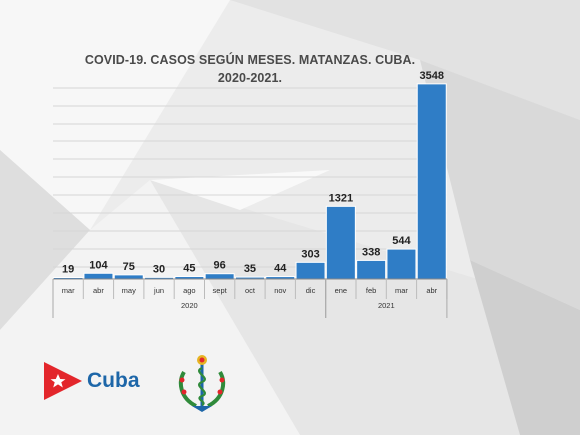 Image resolution: width=580 pixels, height=435 pixels. I want to click on category-label: jun, so click(158, 290).